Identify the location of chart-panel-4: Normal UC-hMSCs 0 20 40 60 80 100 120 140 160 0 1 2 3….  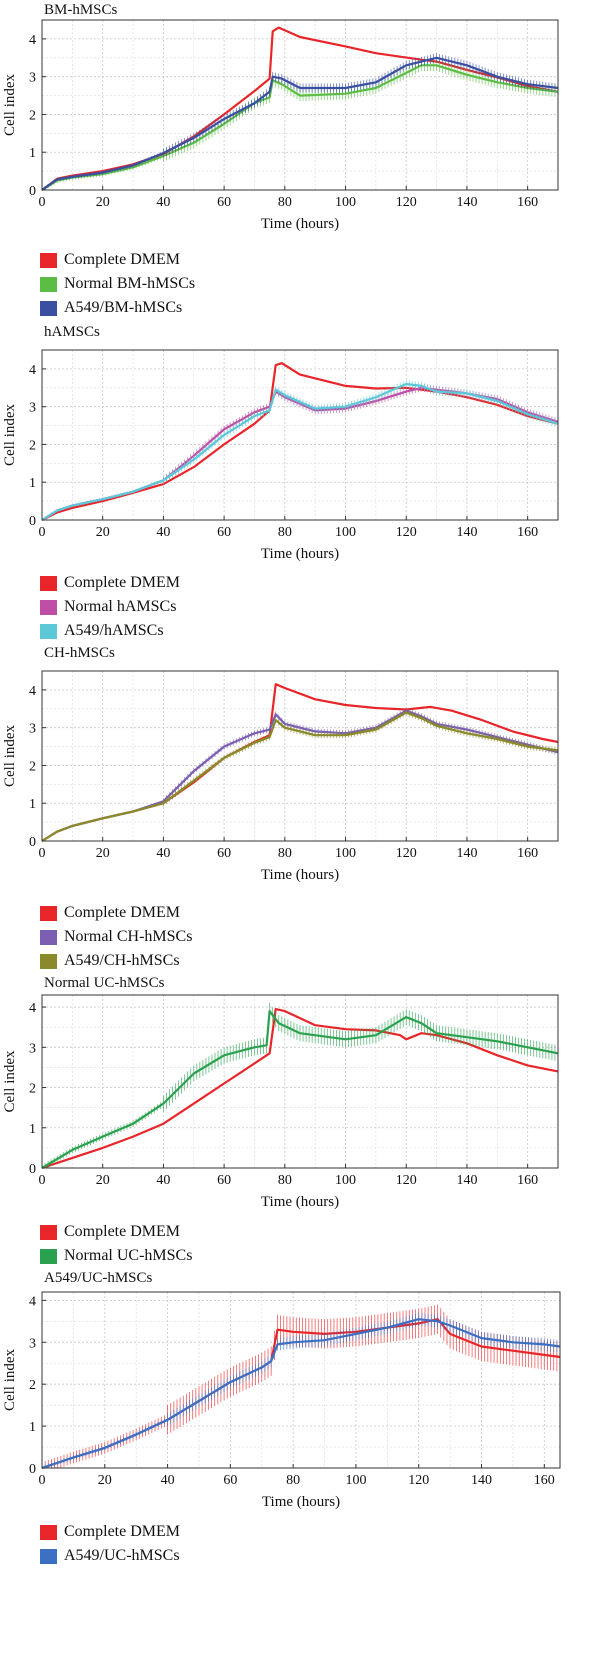
(280, 1092).